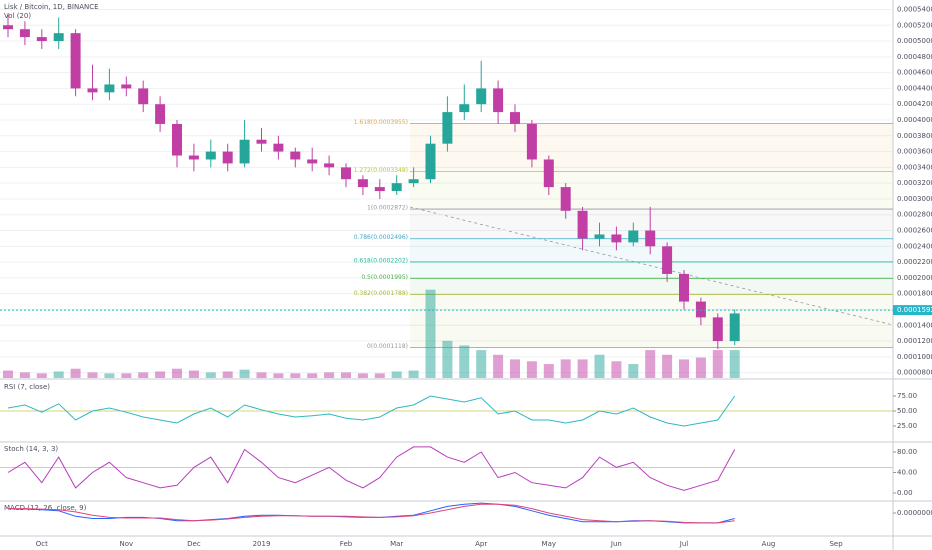  Describe the element at coordinates (914, 294) in the screenshot. I see `y-tick-label: 0.0001800` at that location.